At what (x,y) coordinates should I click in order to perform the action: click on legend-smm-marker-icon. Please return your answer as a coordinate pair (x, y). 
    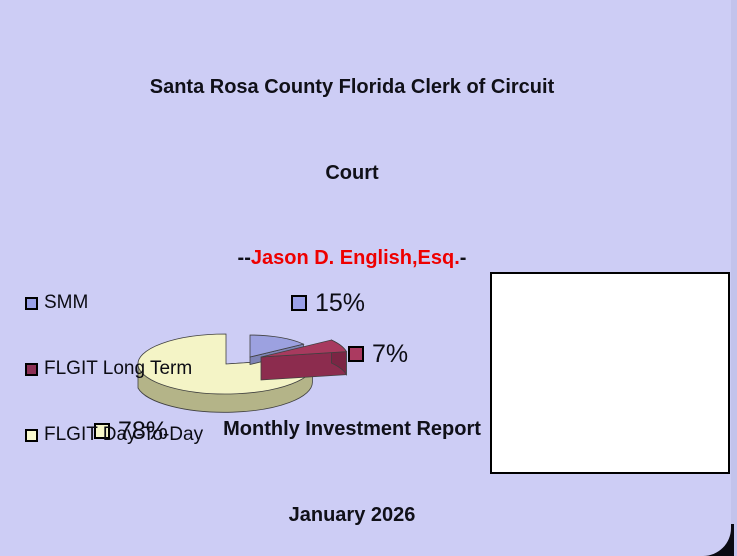
    Looking at the image, I should click on (31, 303).